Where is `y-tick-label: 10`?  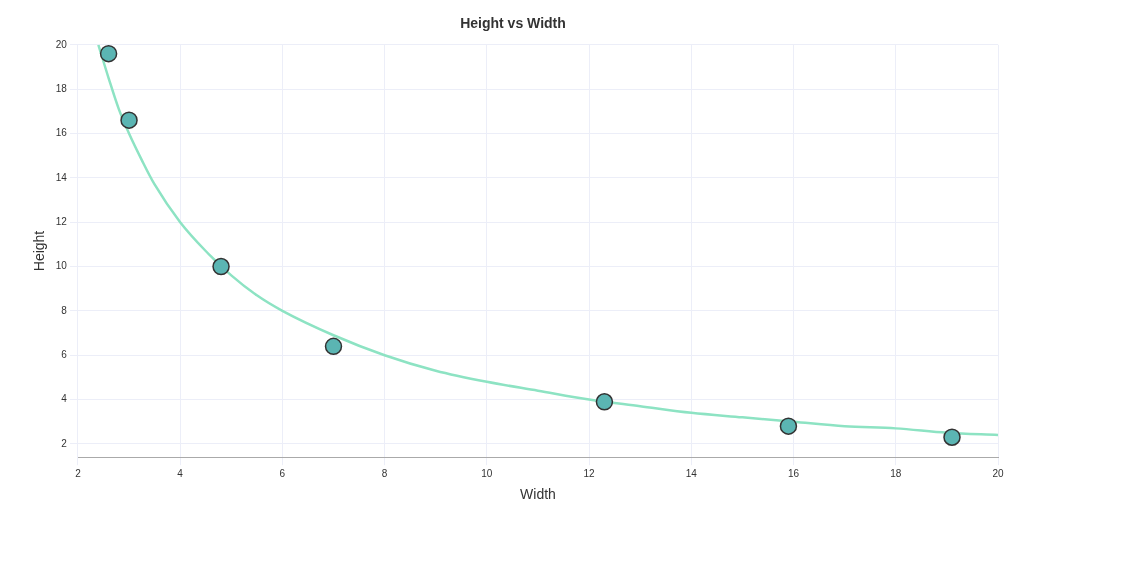
y-tick-label: 10 is located at coordinates (61, 266).